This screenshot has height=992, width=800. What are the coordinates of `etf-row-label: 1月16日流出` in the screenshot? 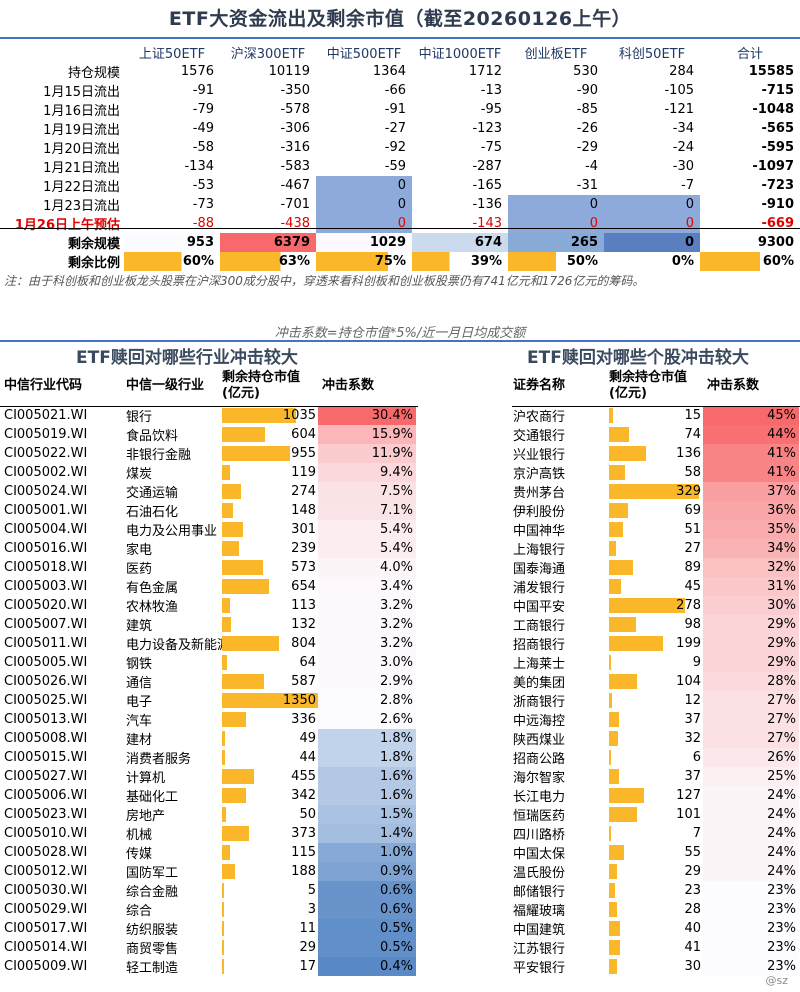 It's located at (81, 111).